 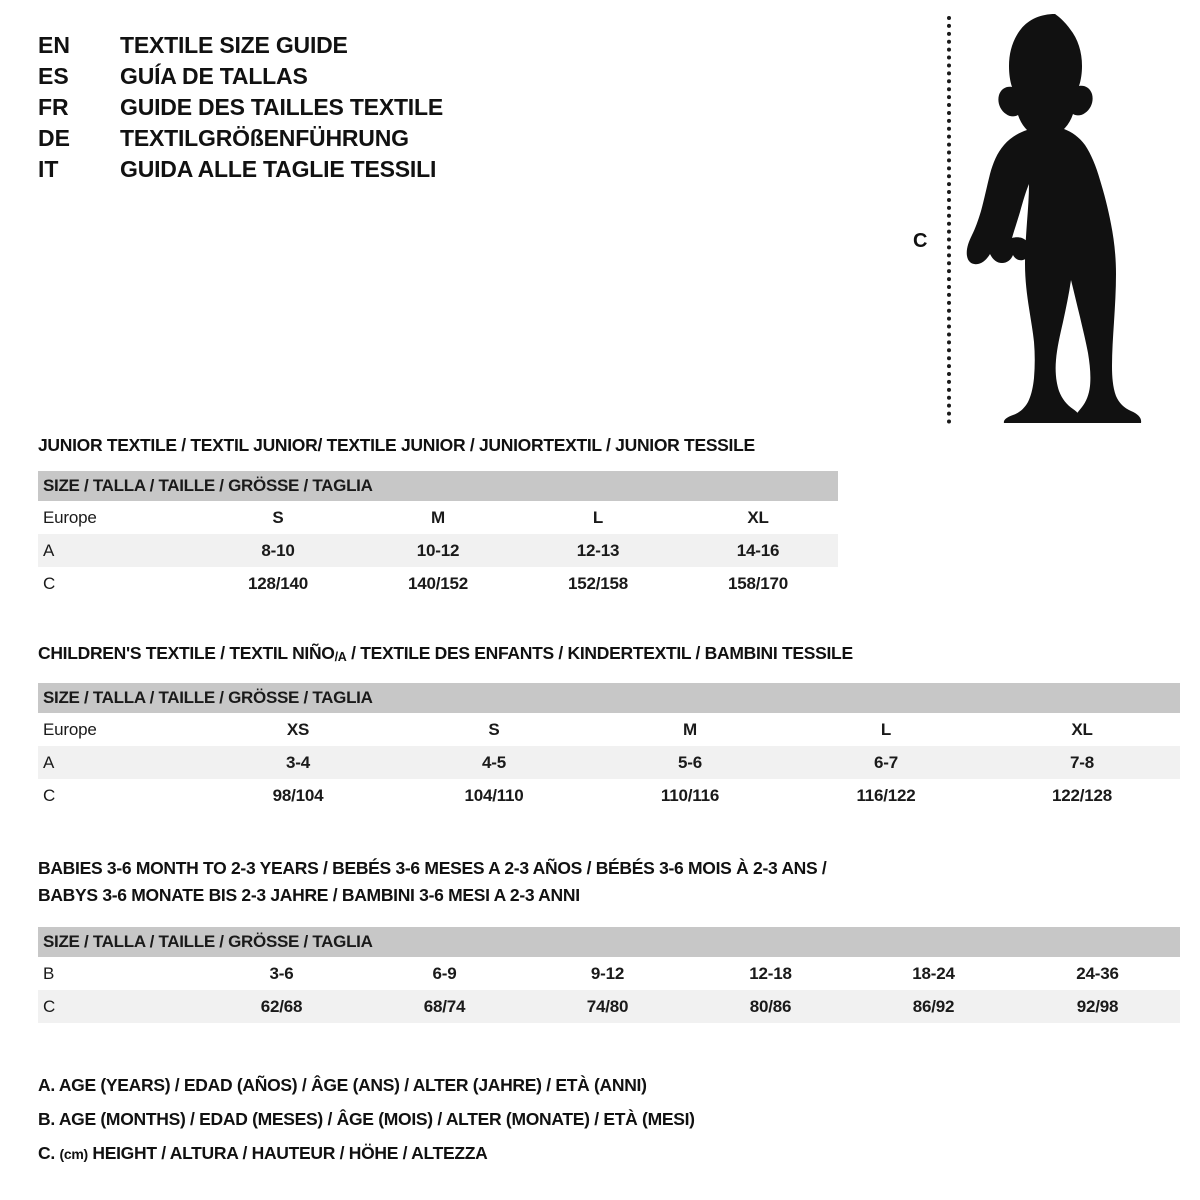 What do you see at coordinates (119, 1006) in the screenshot?
I see `babies-row-c-label: C` at bounding box center [119, 1006].